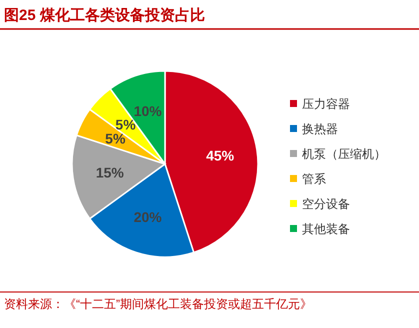  Describe the element at coordinates (104, 15) in the screenshot. I see `chart-title: 图25 煤化工各类设备投资占比` at that location.